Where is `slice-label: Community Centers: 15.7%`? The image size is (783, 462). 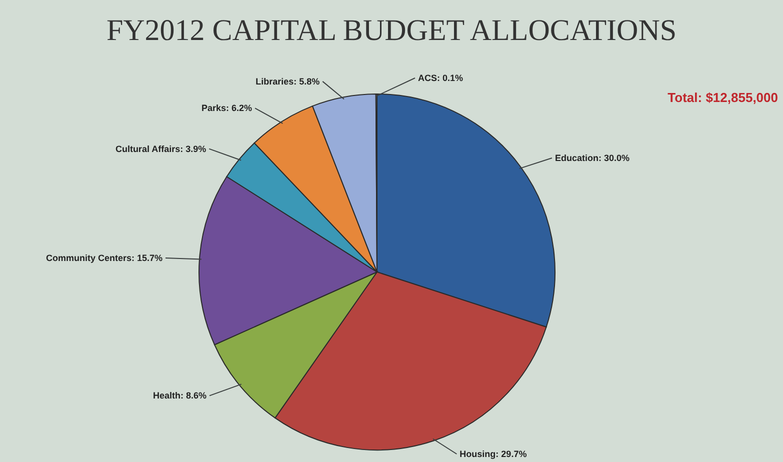
slice-label: Community Centers: 15.7% is located at coordinates (104, 257).